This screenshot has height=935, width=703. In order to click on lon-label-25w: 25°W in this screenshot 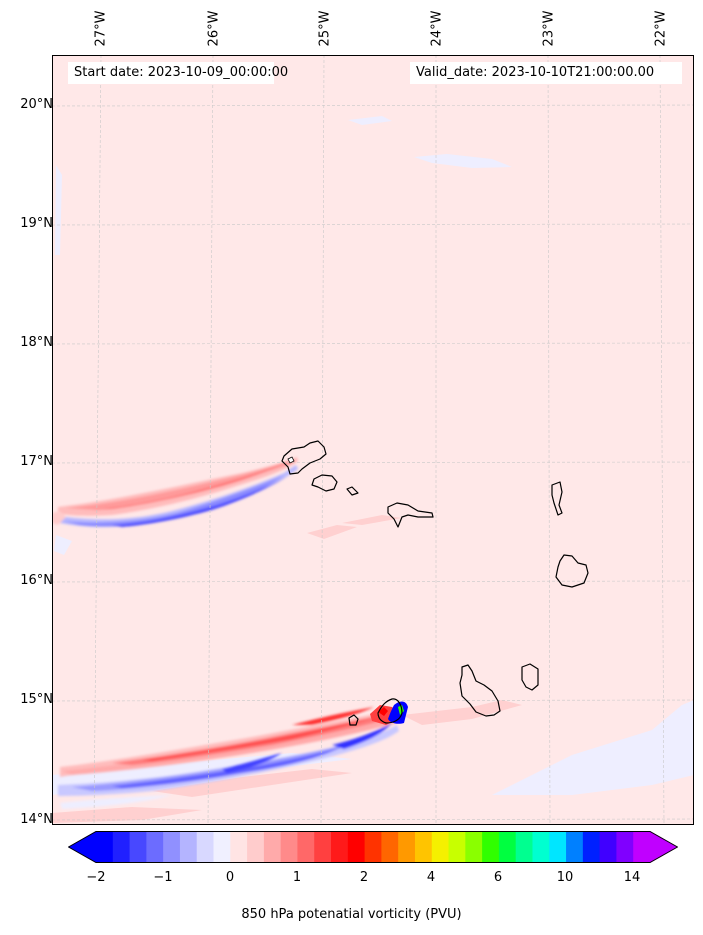, I will do `click(325, 28)`.